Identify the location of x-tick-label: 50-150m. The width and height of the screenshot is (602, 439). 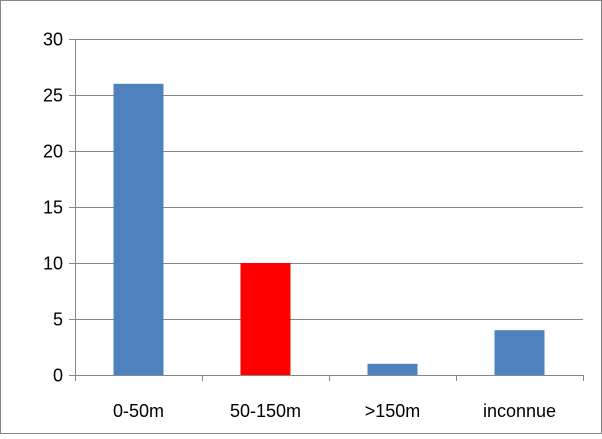
(265, 411).